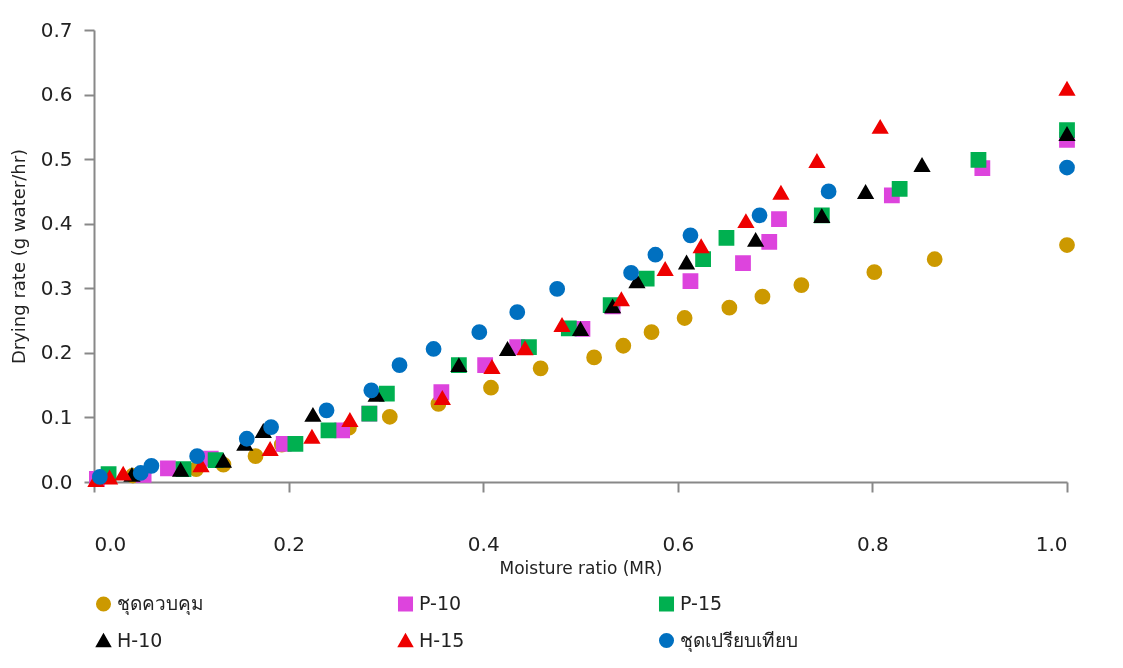  What do you see at coordinates (56, 223) in the screenshot?
I see `y-tick-label: 0.4` at bounding box center [56, 223].